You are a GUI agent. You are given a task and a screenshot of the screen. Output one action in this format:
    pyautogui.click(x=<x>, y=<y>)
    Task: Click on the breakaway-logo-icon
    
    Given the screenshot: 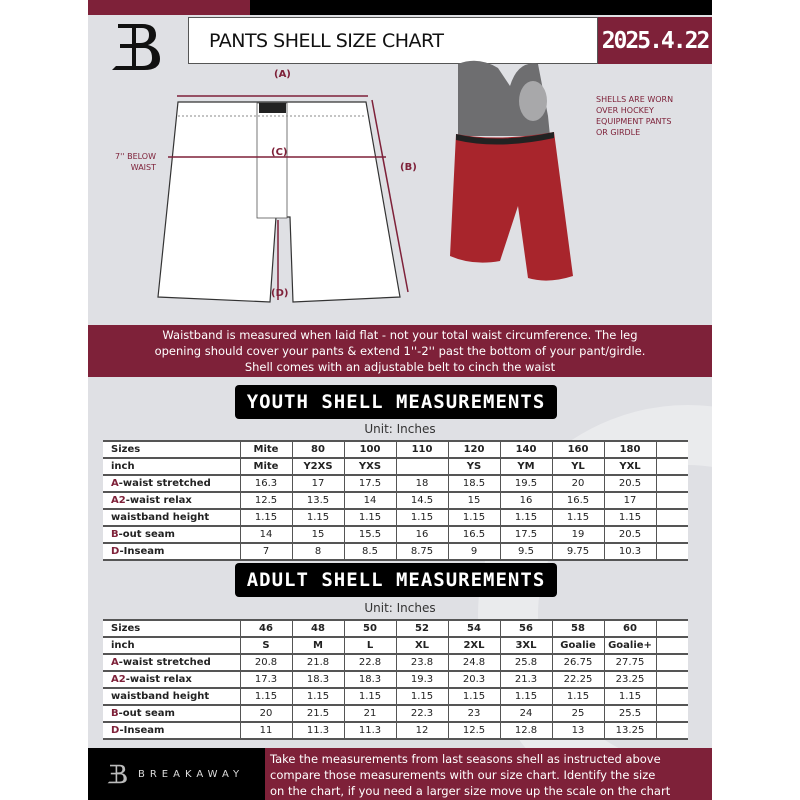 What is the action you would take?
    pyautogui.click(x=136, y=47)
    